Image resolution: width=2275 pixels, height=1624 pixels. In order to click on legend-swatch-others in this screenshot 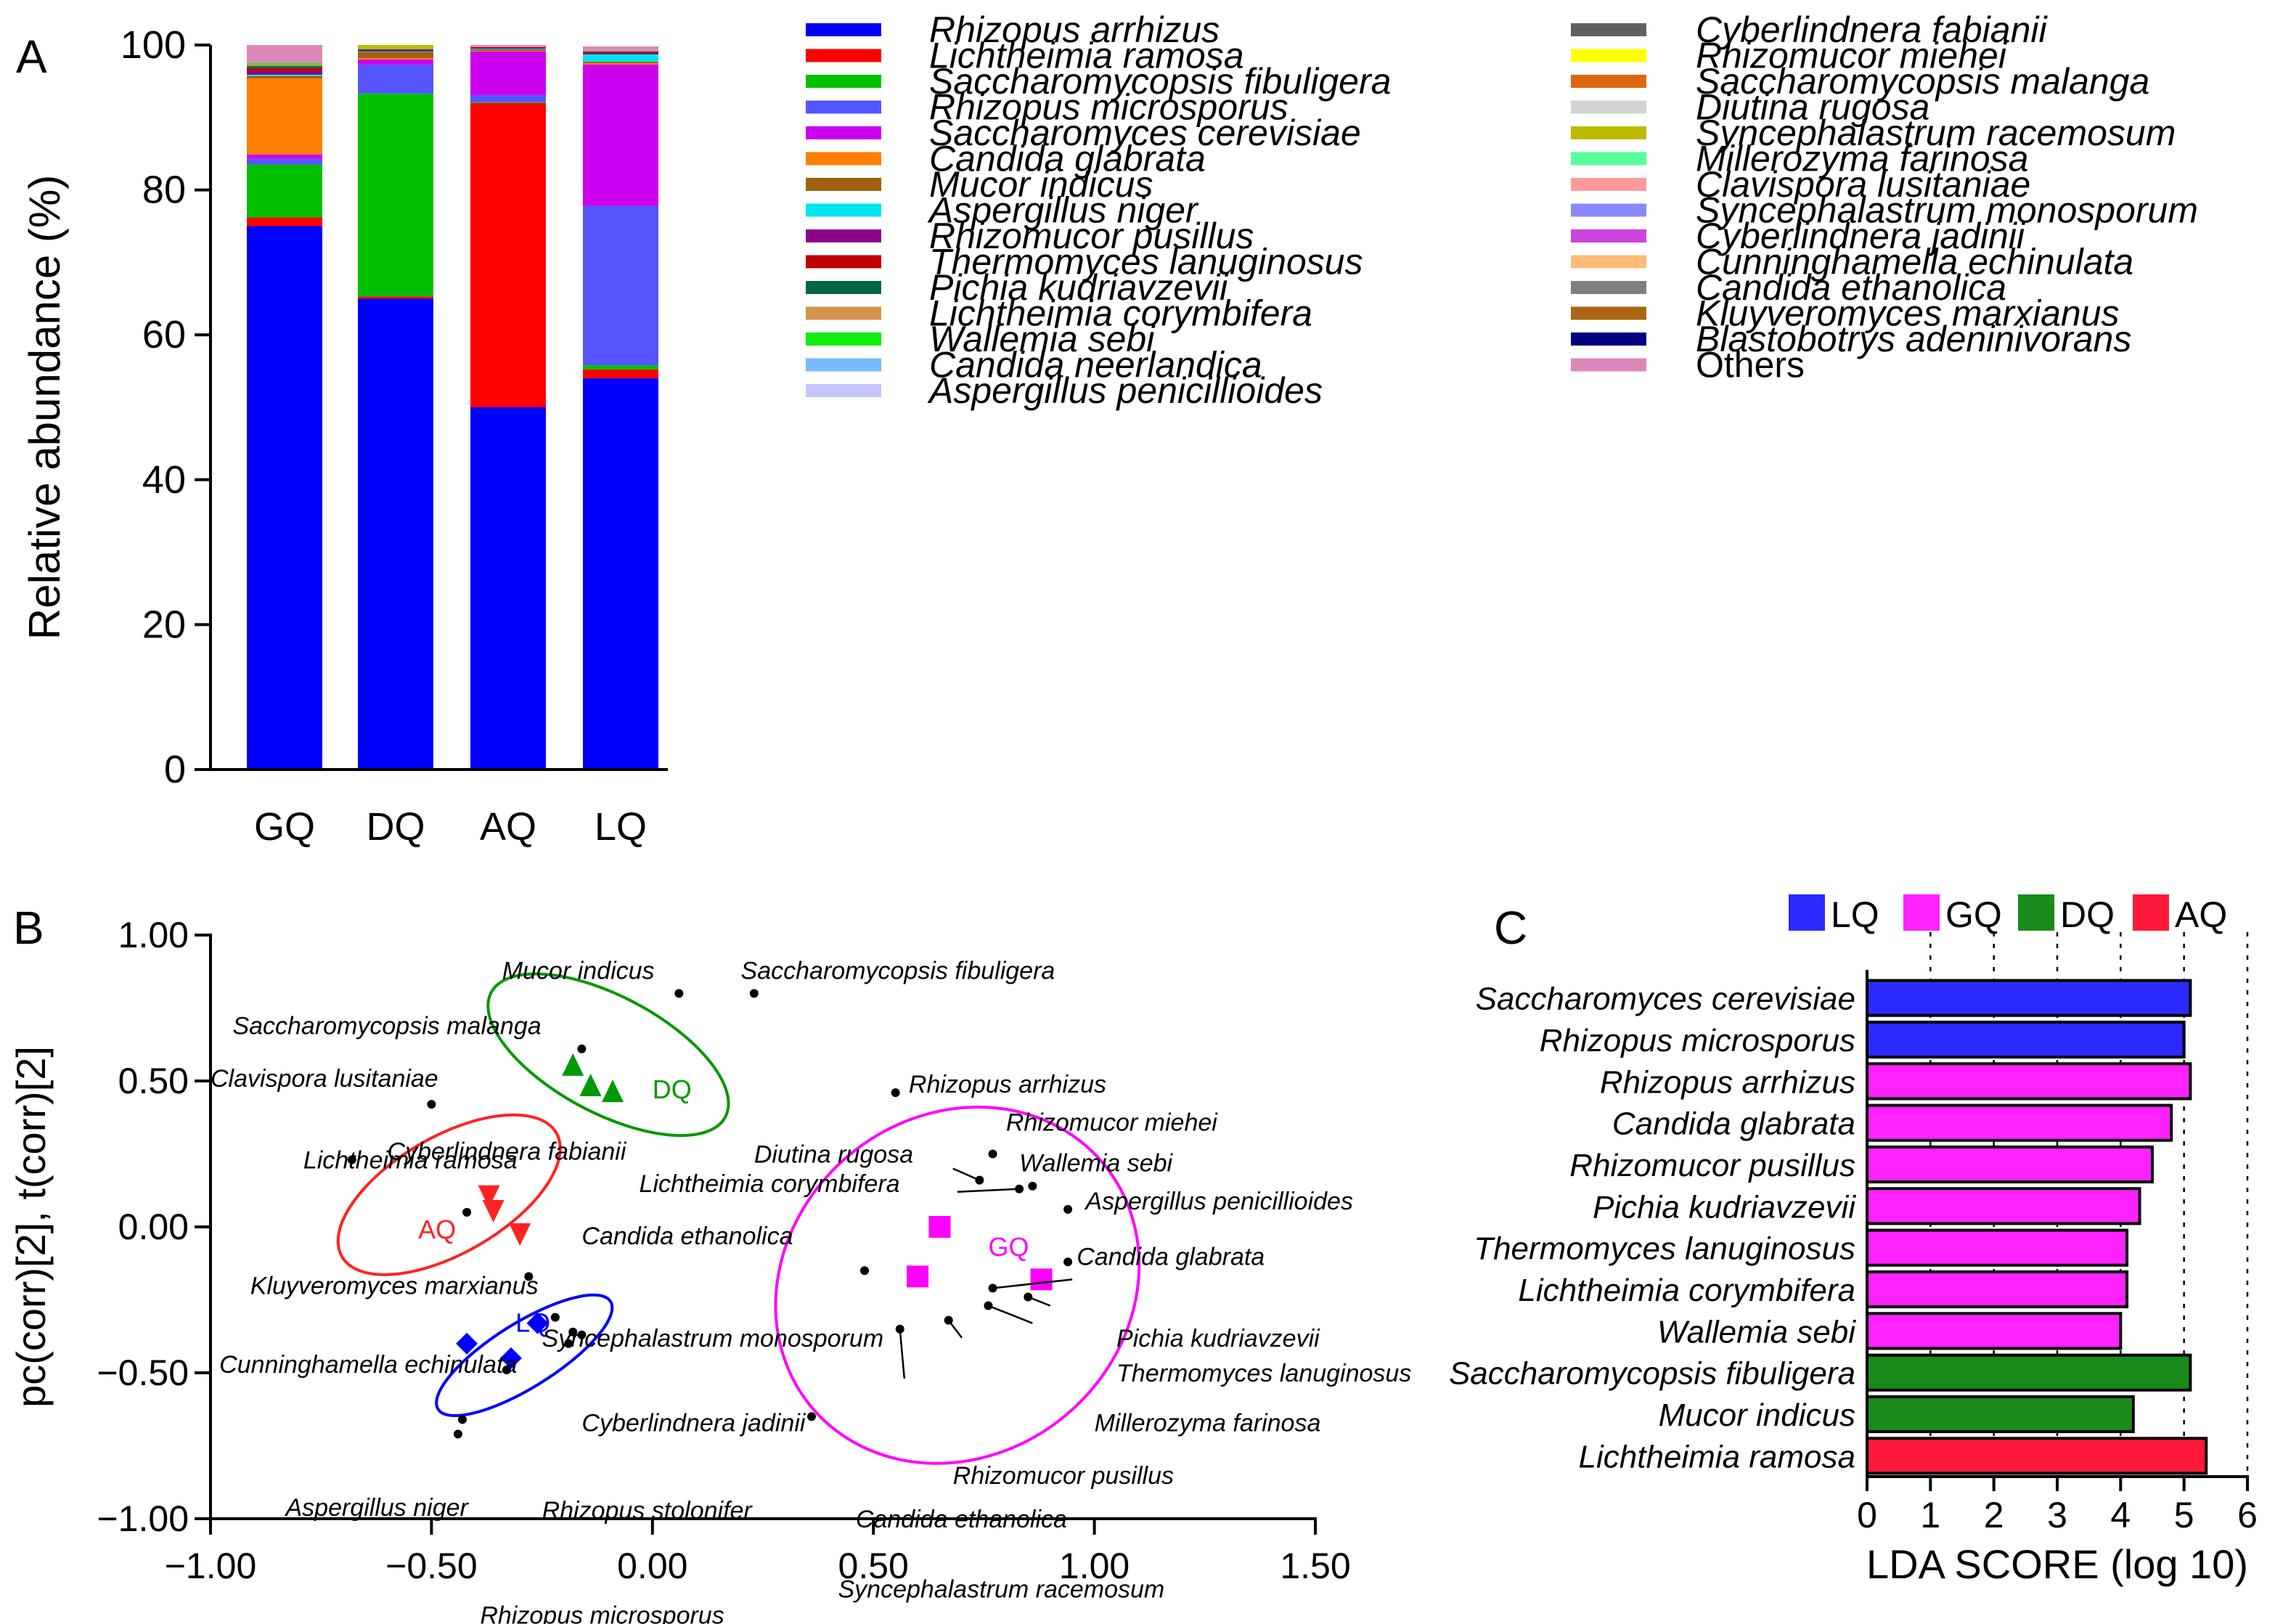, I will do `click(1608, 365)`.